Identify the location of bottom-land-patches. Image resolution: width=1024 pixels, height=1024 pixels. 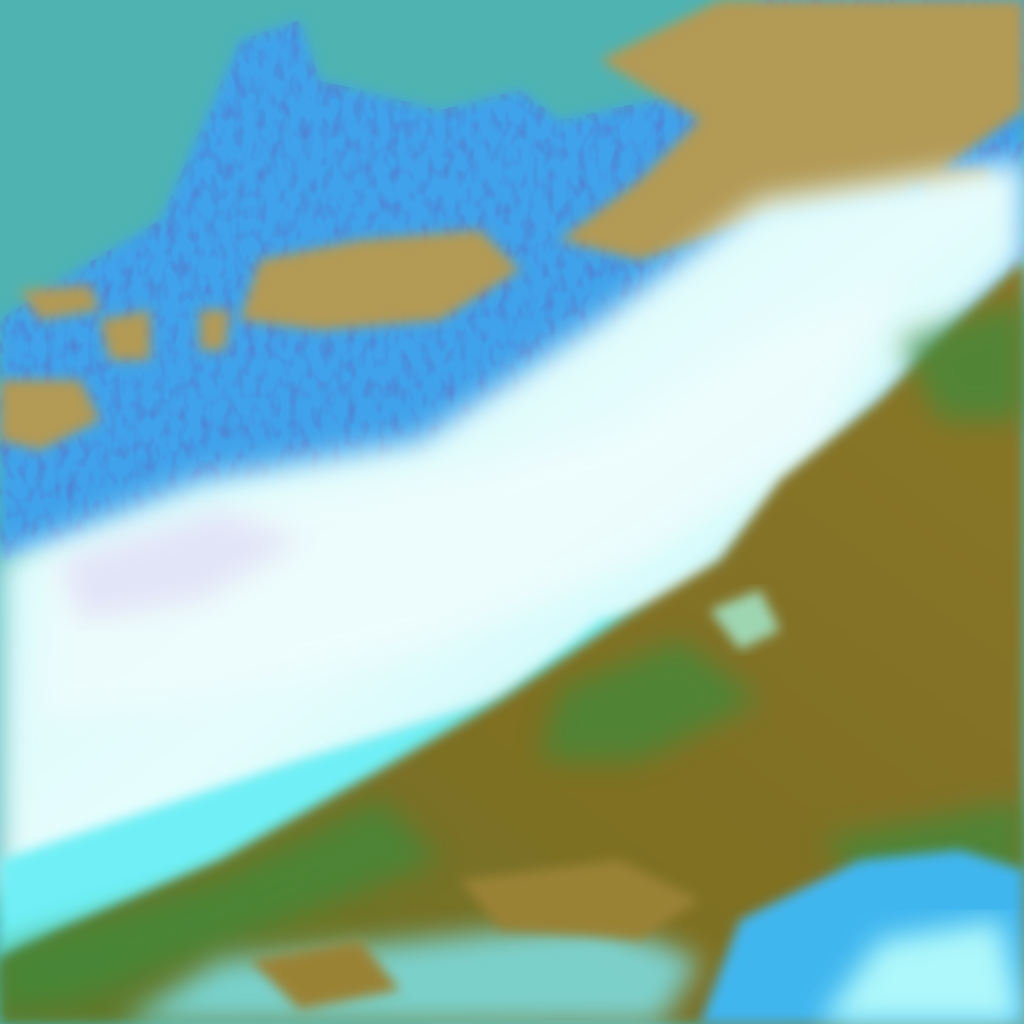
(475, 935).